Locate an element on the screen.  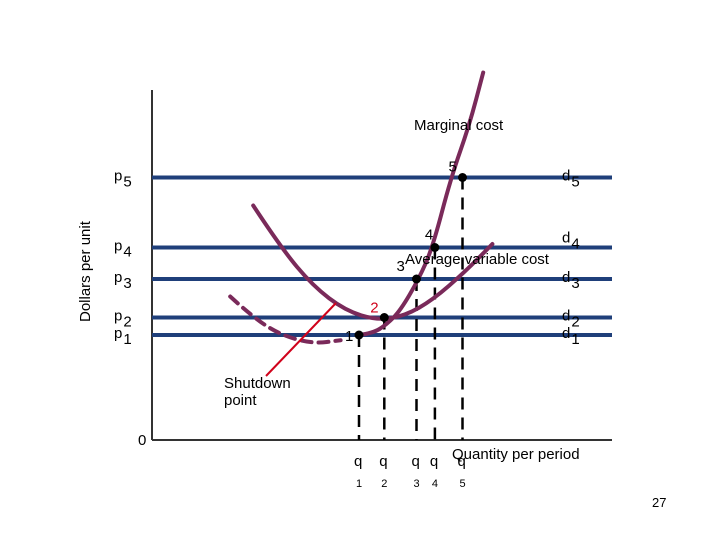
q-sub-3: 3 is located at coordinates (417, 484).